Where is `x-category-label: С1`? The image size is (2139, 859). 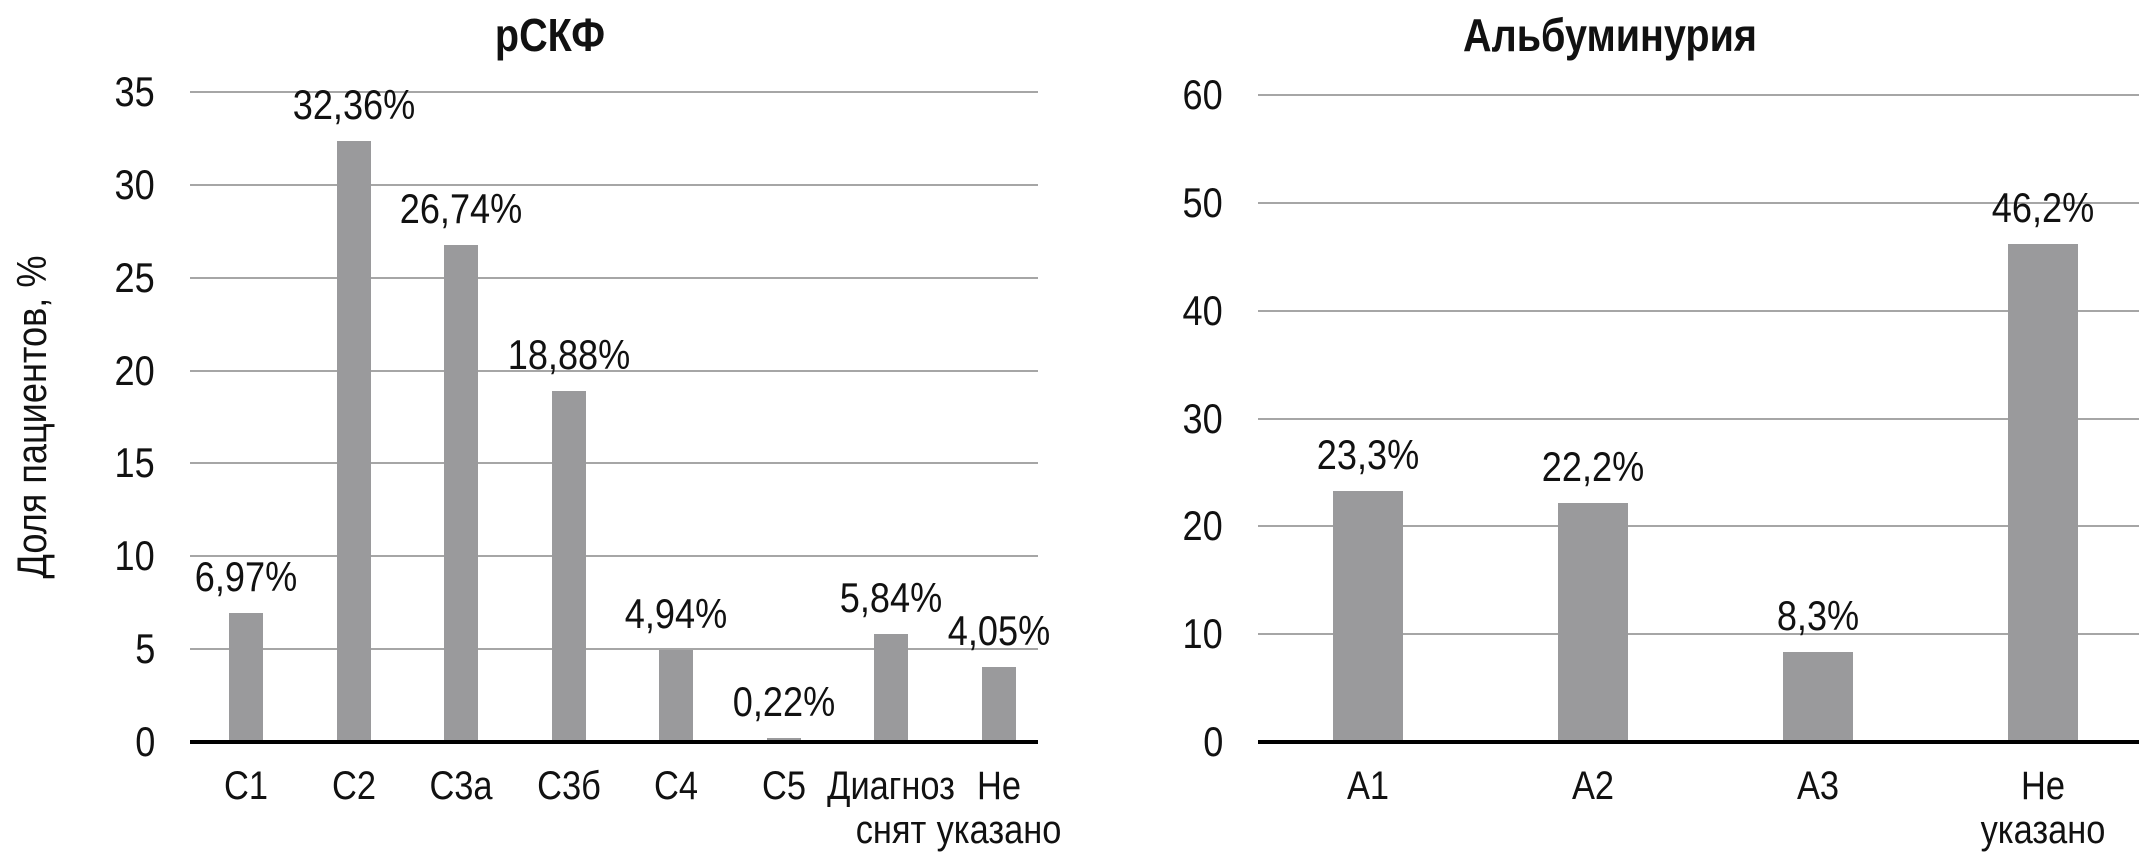 x-category-label: С1 is located at coordinates (245, 786).